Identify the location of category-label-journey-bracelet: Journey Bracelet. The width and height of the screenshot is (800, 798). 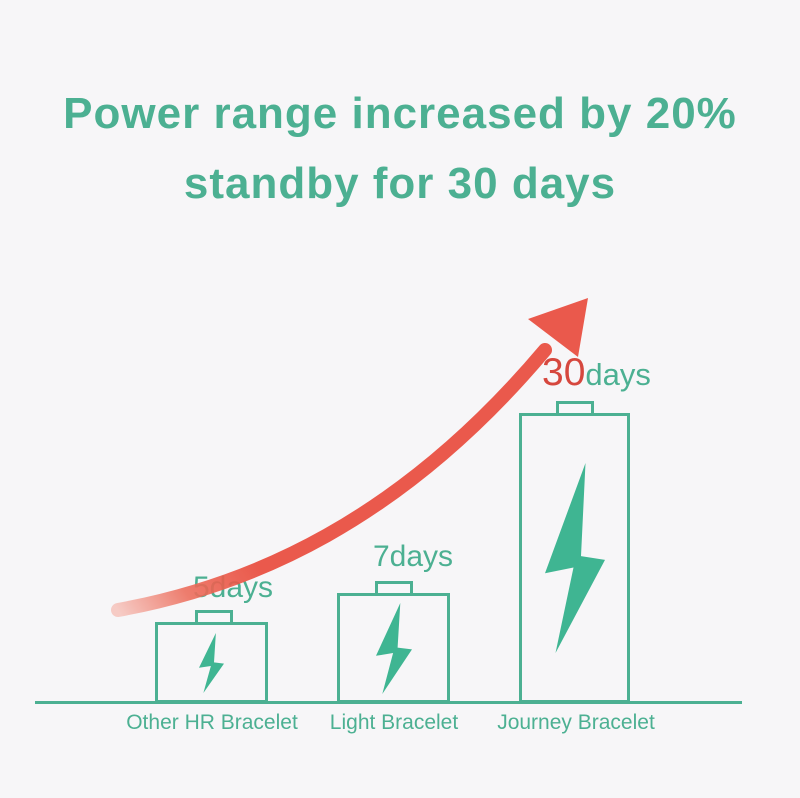
(576, 722).